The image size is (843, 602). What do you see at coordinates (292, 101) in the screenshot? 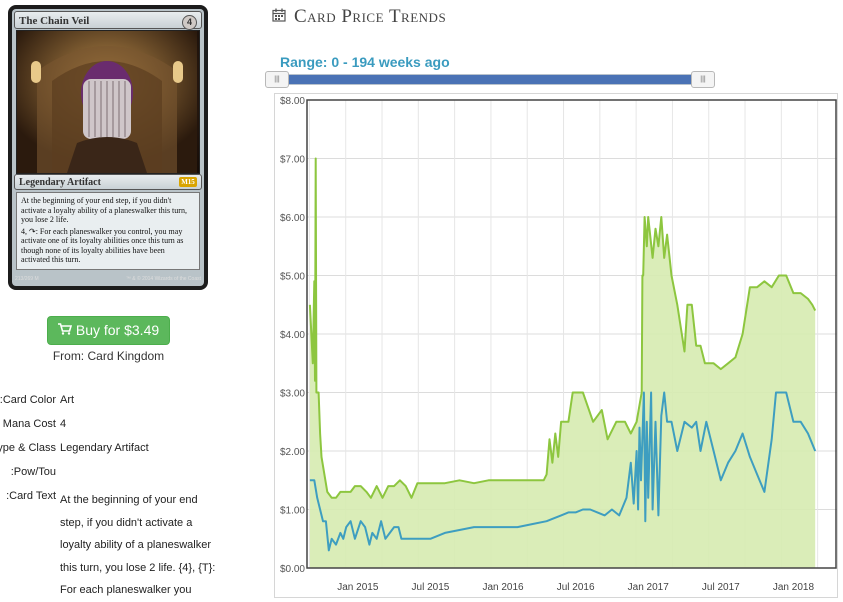
I see `y-tick-label: $8.00` at bounding box center [292, 101].